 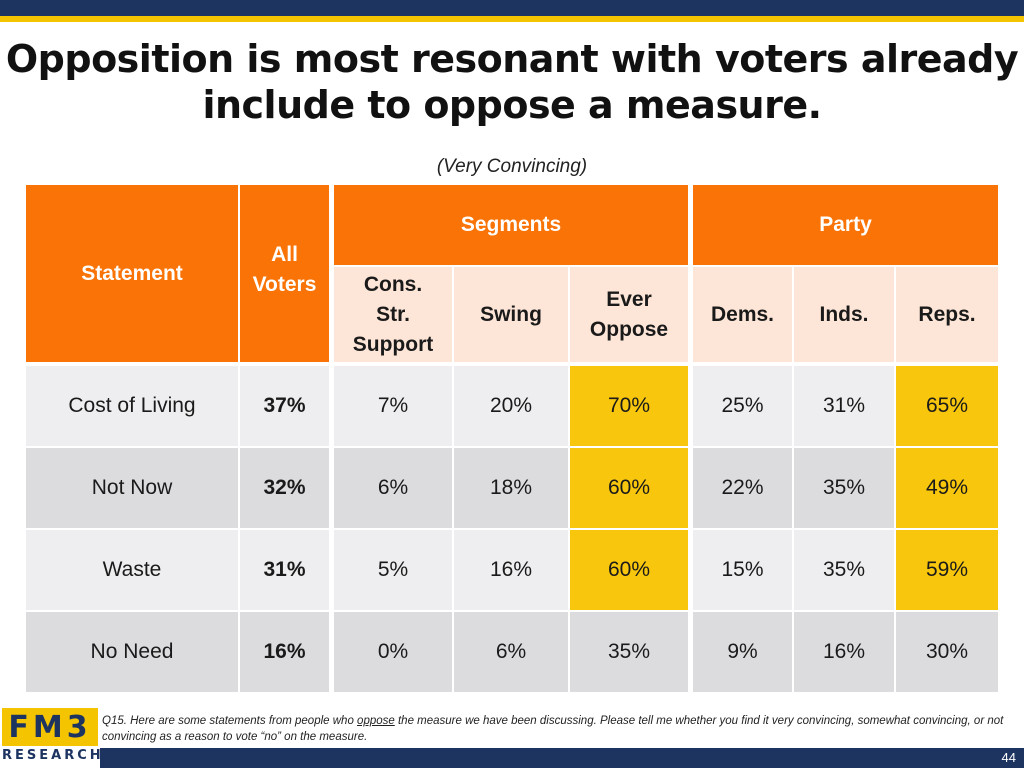 What do you see at coordinates (629, 652) in the screenshot?
I see `cell-ever-oppose-3: 35%` at bounding box center [629, 652].